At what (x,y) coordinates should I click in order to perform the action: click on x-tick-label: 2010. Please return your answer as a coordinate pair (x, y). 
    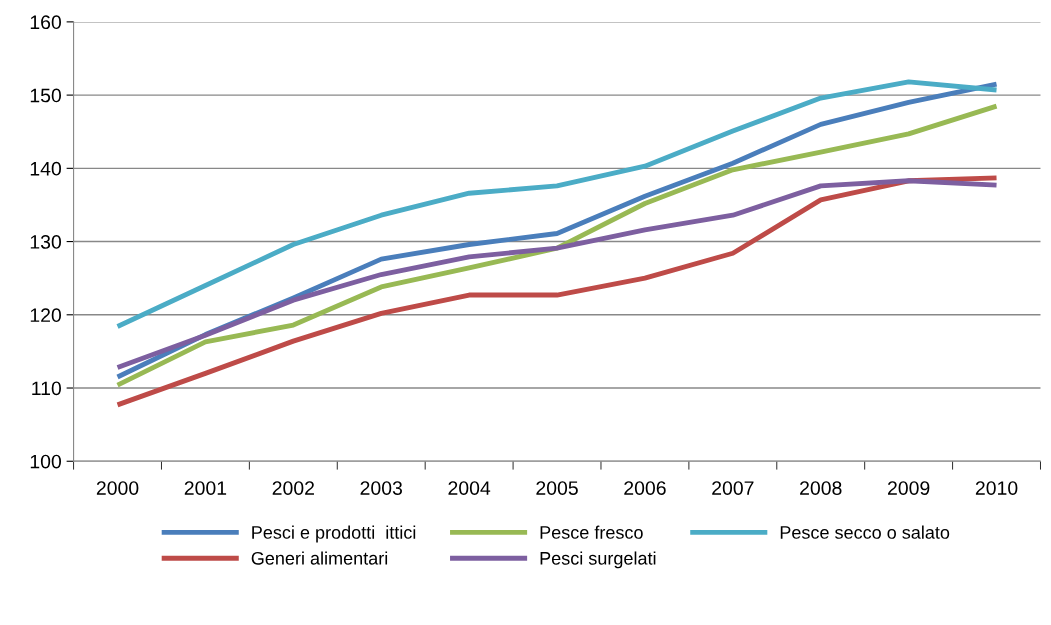
    Looking at the image, I should click on (996, 488).